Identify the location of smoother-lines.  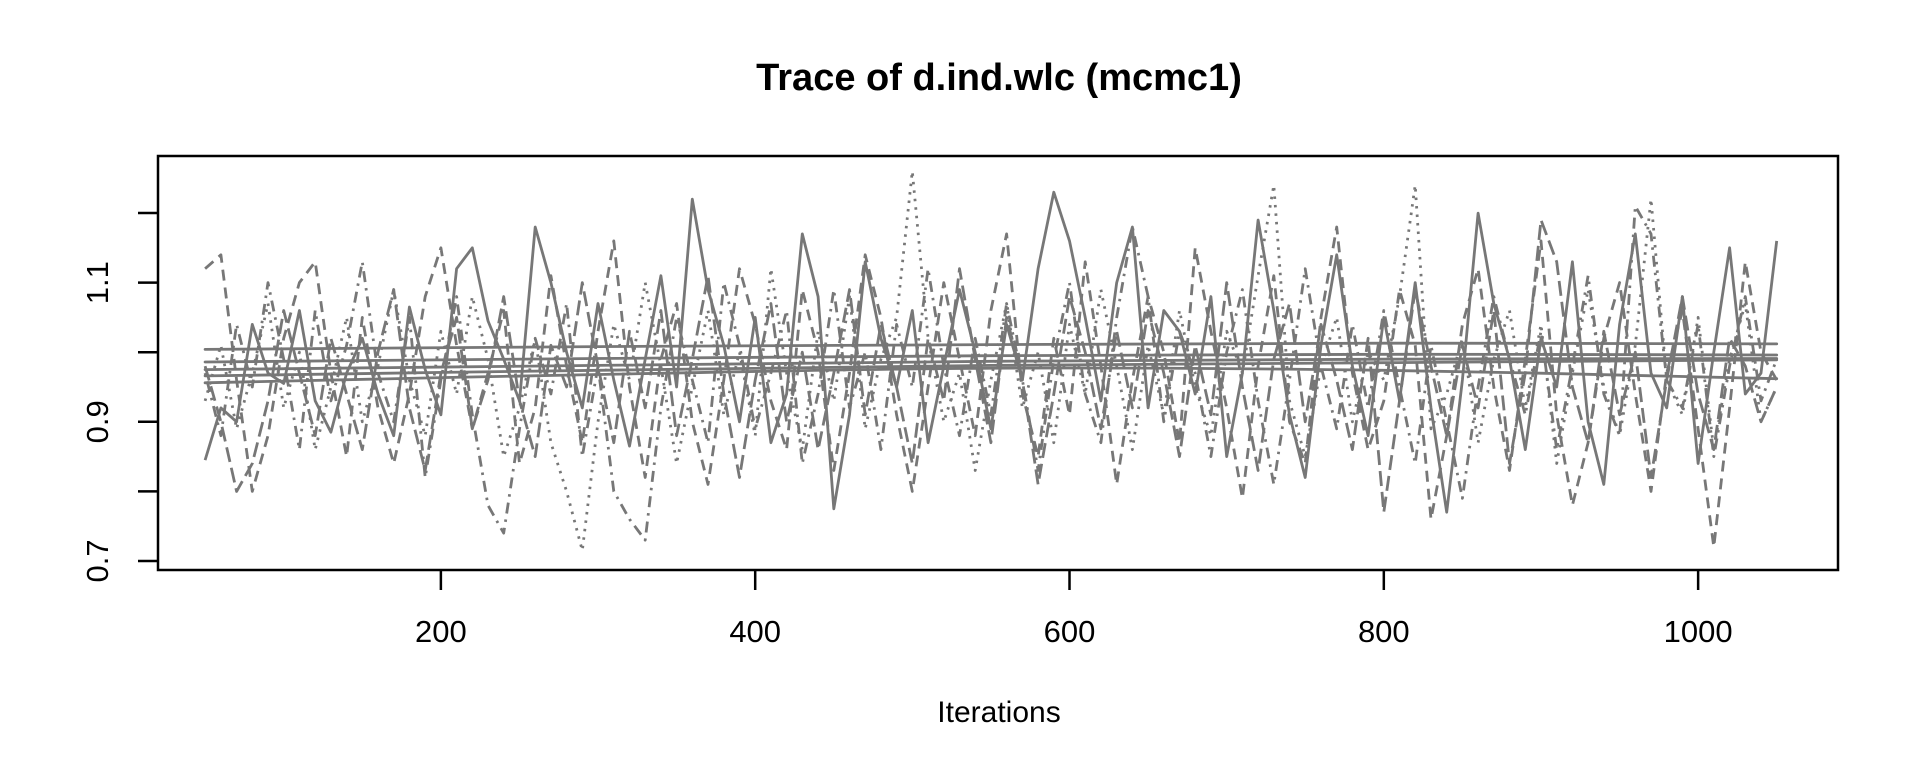
(991, 363).